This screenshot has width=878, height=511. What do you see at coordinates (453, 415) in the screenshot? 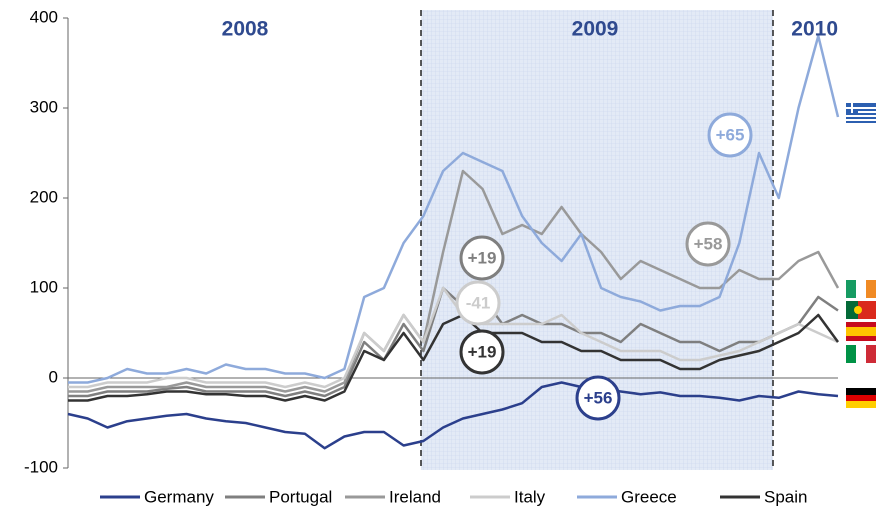
I see `series-line` at bounding box center [453, 415].